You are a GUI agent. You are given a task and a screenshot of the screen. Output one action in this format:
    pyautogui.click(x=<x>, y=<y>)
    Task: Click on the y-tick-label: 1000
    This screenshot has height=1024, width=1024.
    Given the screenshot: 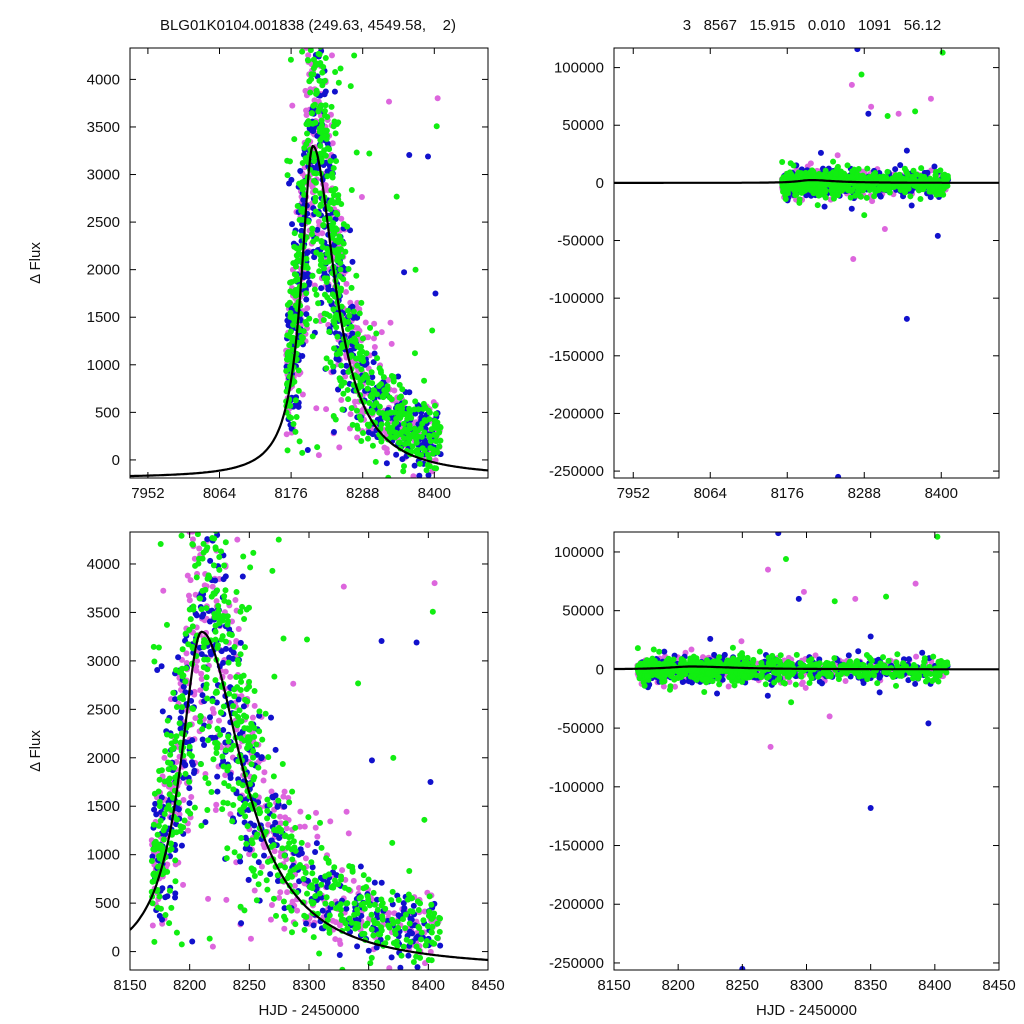 What is the action you would take?
    pyautogui.click(x=103, y=365)
    